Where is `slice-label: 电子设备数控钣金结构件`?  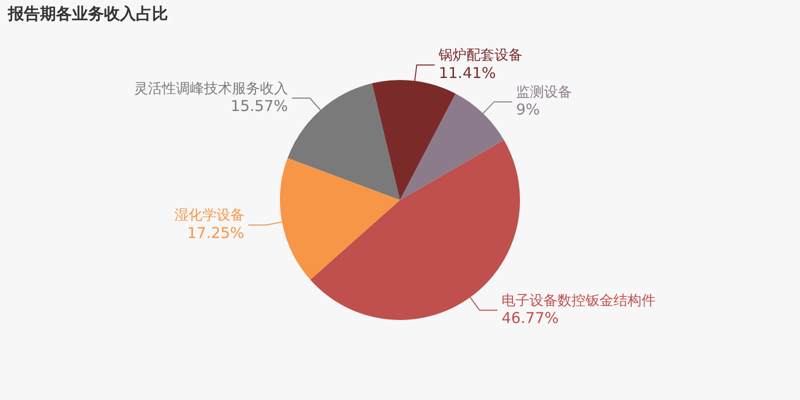 slice-label: 电子设备数控钣金结构件 is located at coordinates (579, 300).